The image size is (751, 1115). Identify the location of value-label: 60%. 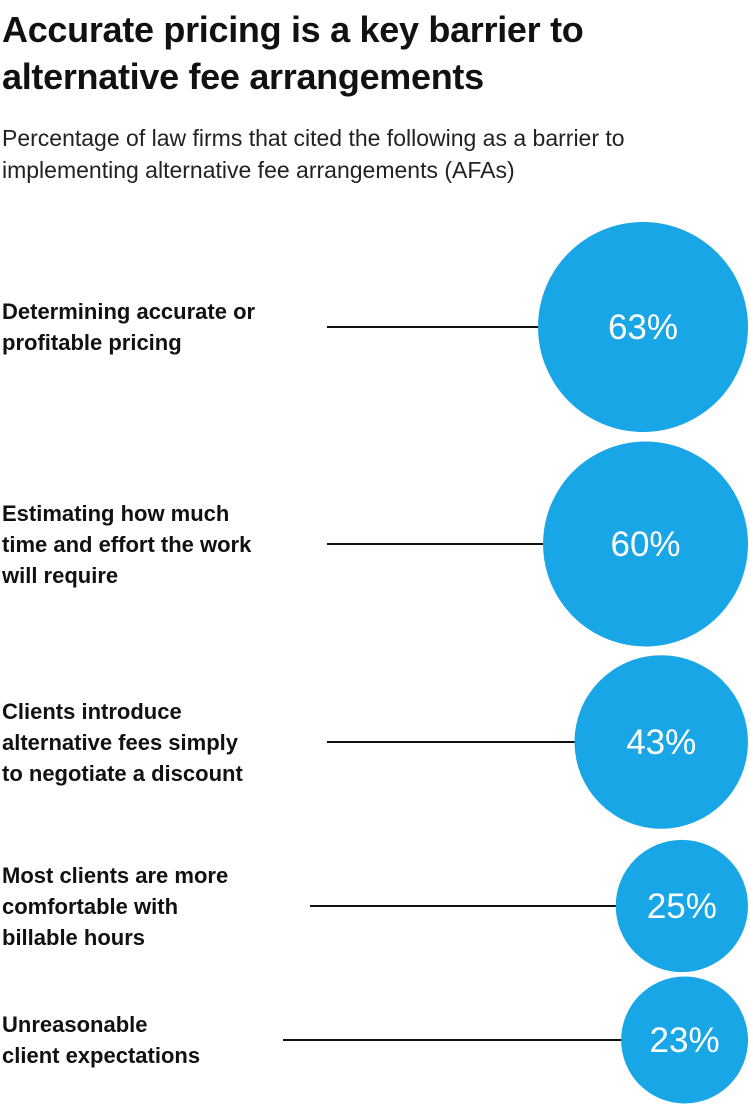
(645, 544).